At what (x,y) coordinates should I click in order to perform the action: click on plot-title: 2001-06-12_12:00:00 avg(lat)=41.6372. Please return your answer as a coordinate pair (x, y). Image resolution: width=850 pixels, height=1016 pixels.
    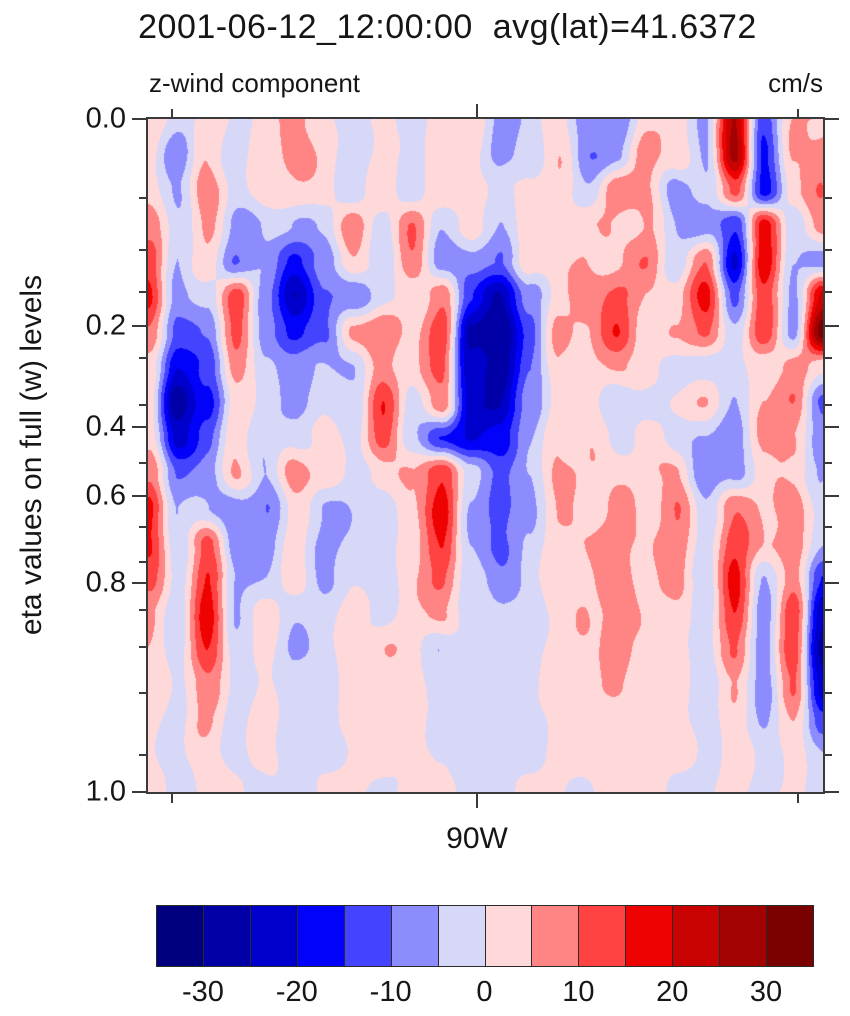
    Looking at the image, I should click on (447, 27).